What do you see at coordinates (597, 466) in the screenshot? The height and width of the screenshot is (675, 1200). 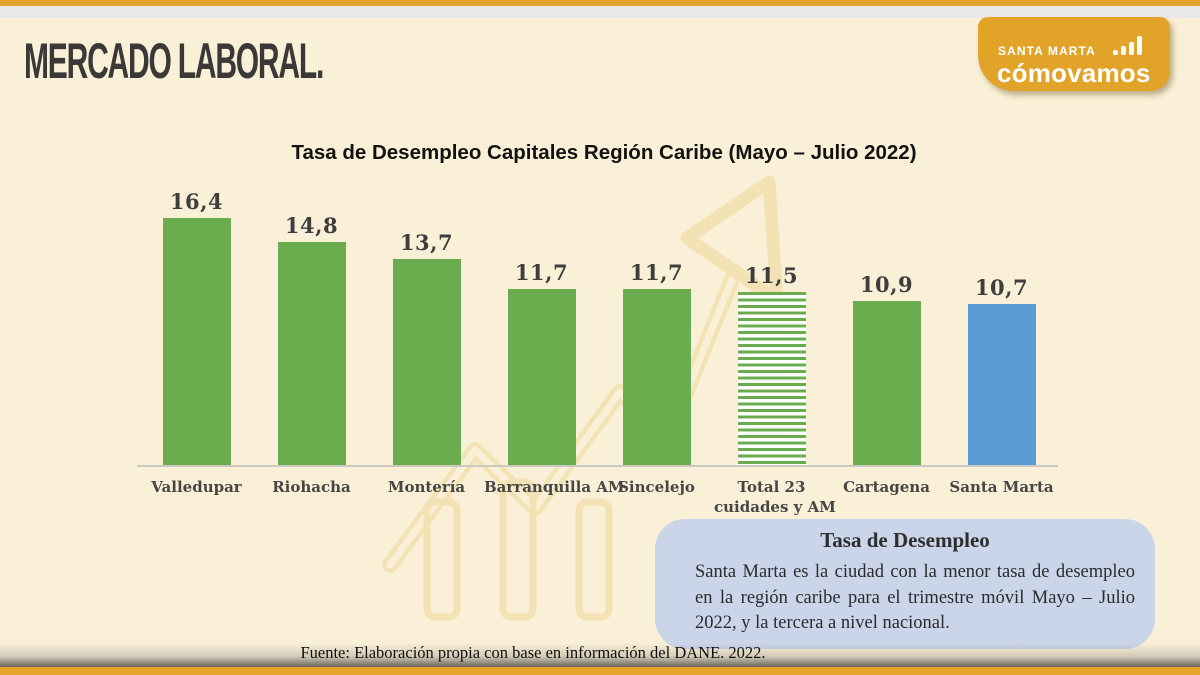 I see `x-axis-line` at bounding box center [597, 466].